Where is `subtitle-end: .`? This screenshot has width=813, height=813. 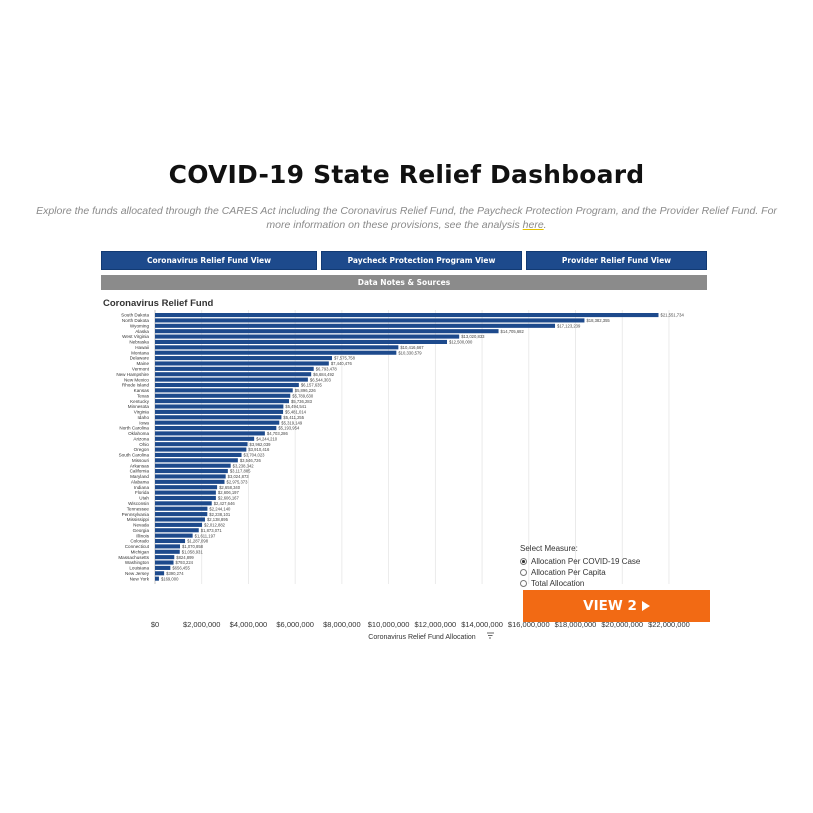
subtitle-end: . is located at coordinates (545, 225).